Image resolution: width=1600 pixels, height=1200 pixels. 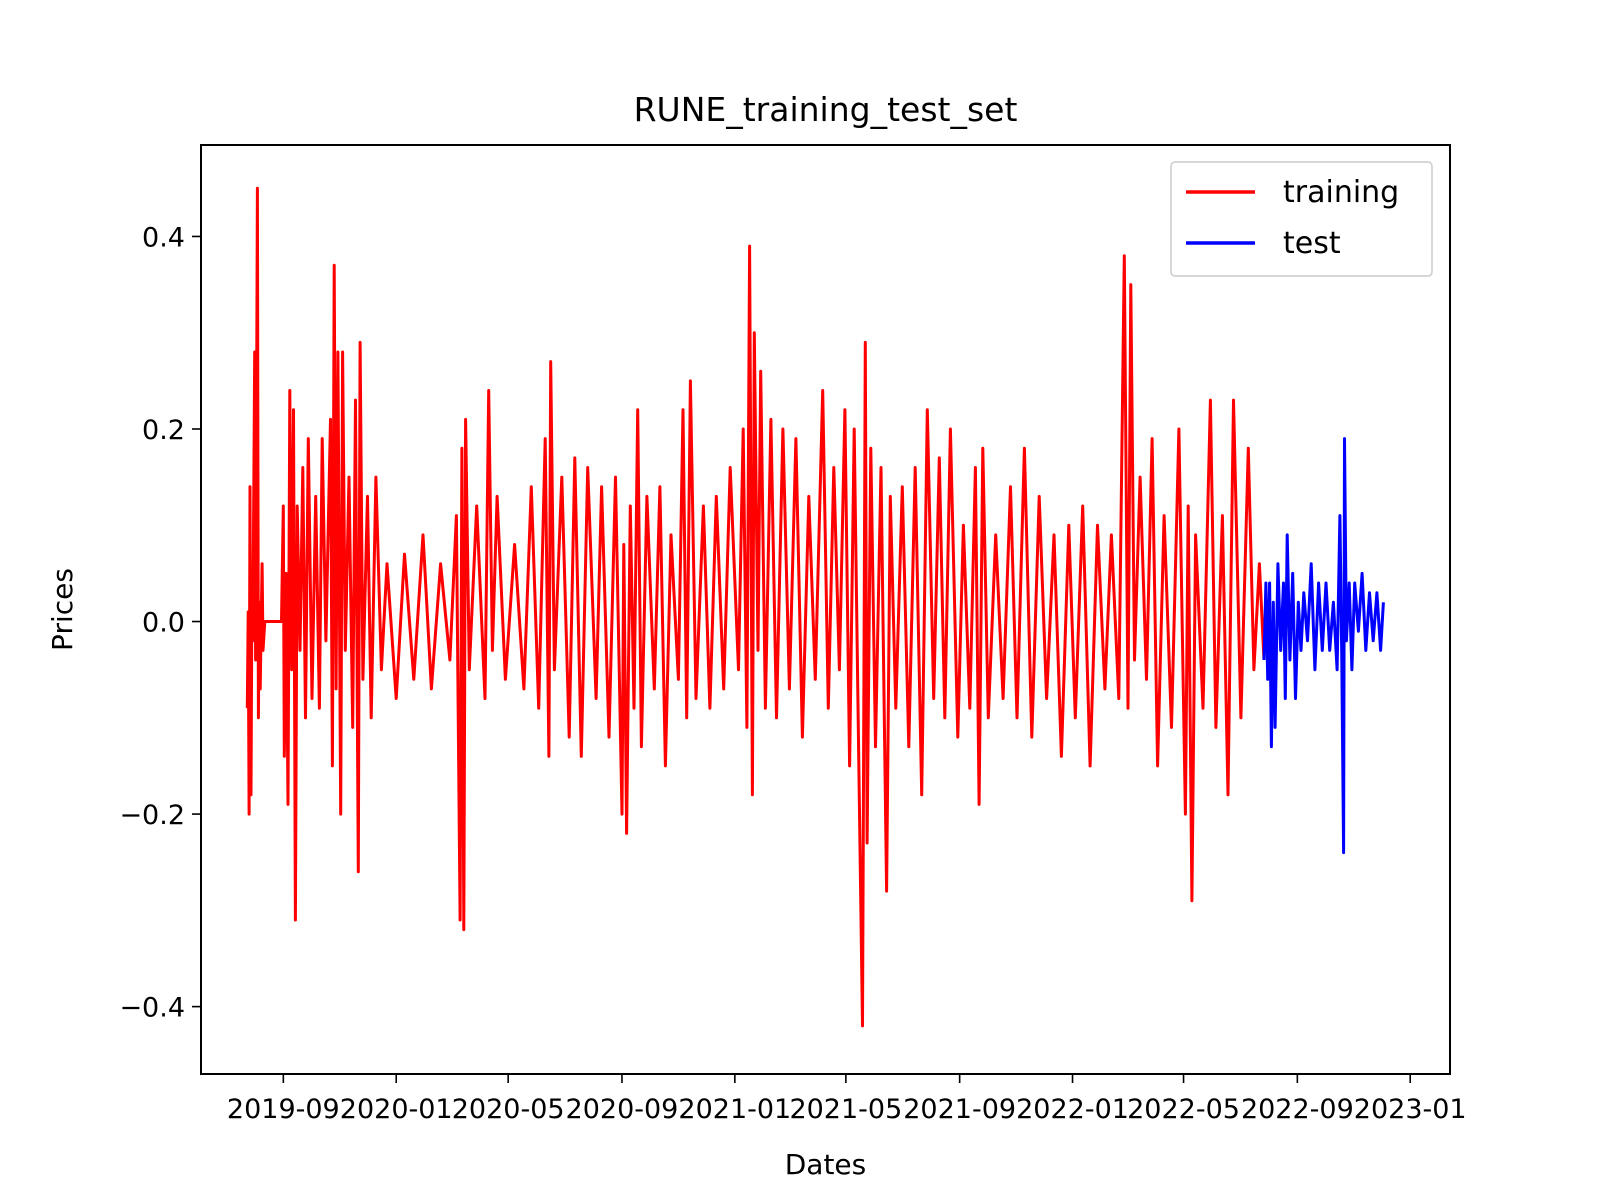 I want to click on y-tick-label: −0.2, so click(x=152, y=815).